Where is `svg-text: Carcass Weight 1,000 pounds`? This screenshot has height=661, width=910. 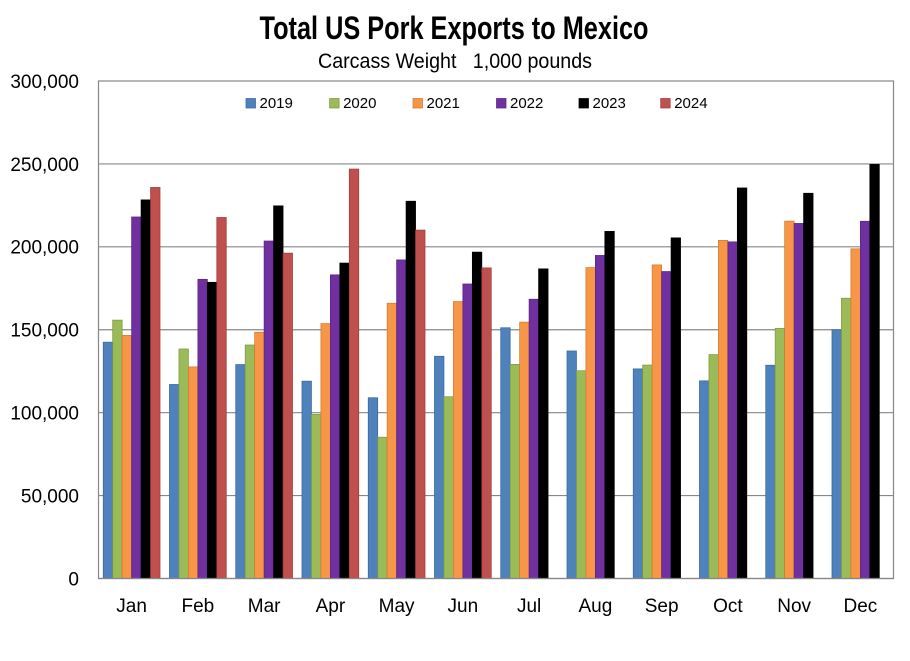 svg-text: Carcass Weight 1,000 pounds is located at coordinates (455, 61).